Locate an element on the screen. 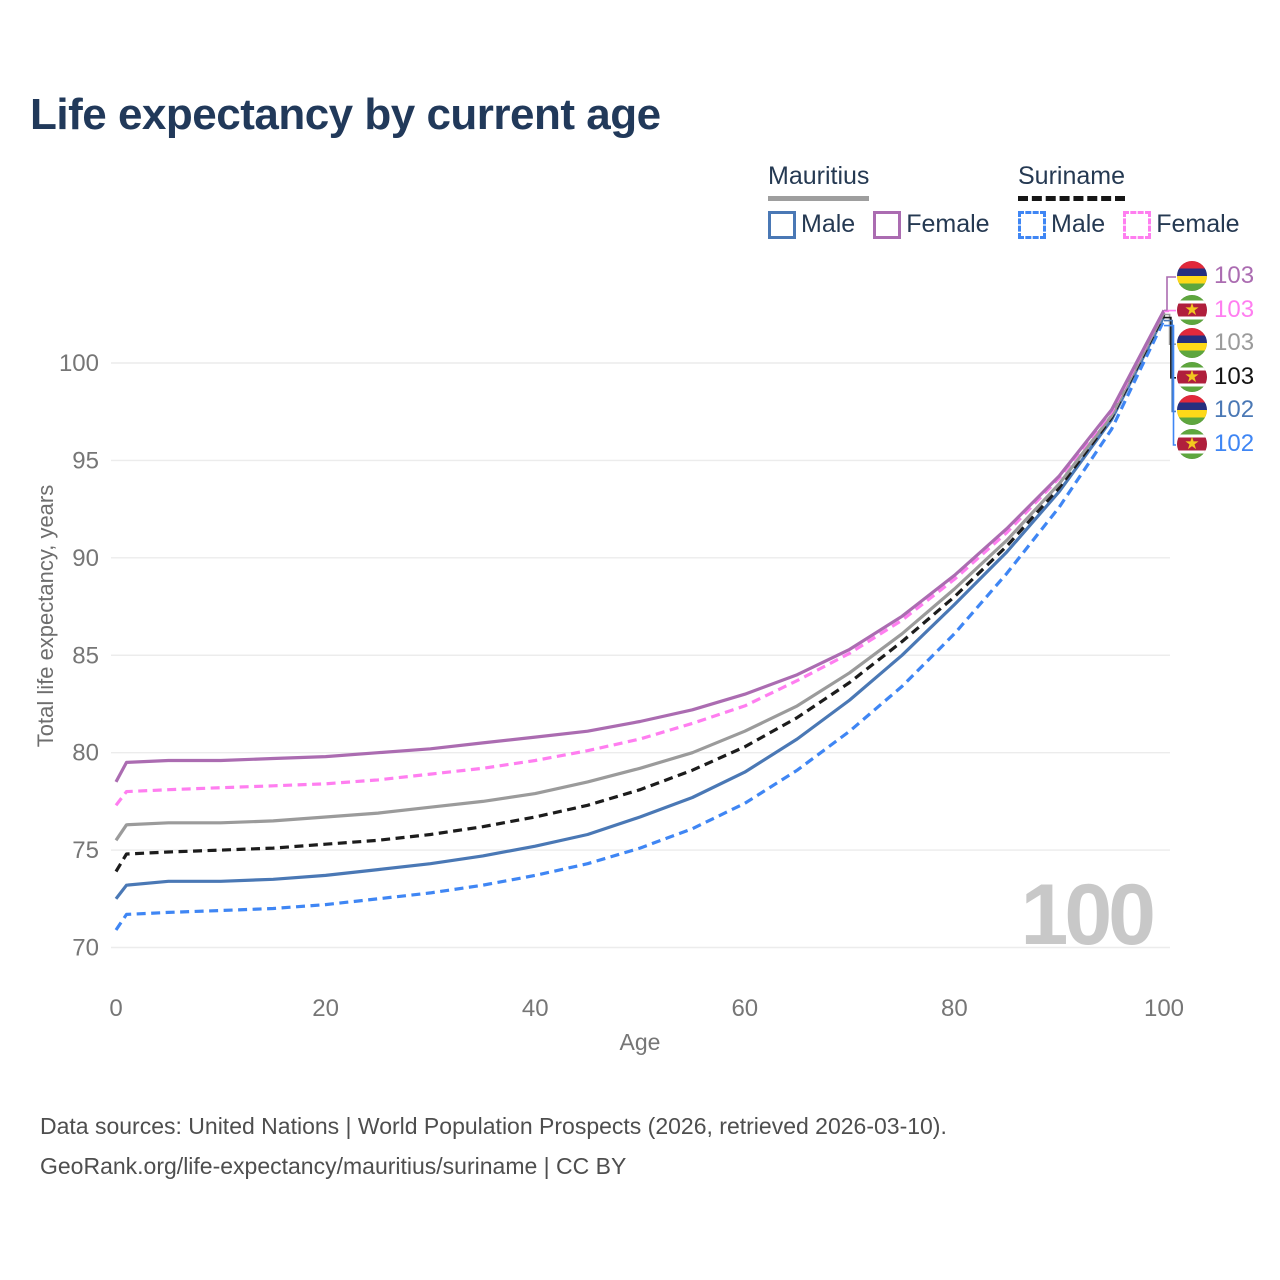 Image resolution: width=1280 pixels, height=1280 pixels. mauritius-female-swatch-icon is located at coordinates (887, 224).